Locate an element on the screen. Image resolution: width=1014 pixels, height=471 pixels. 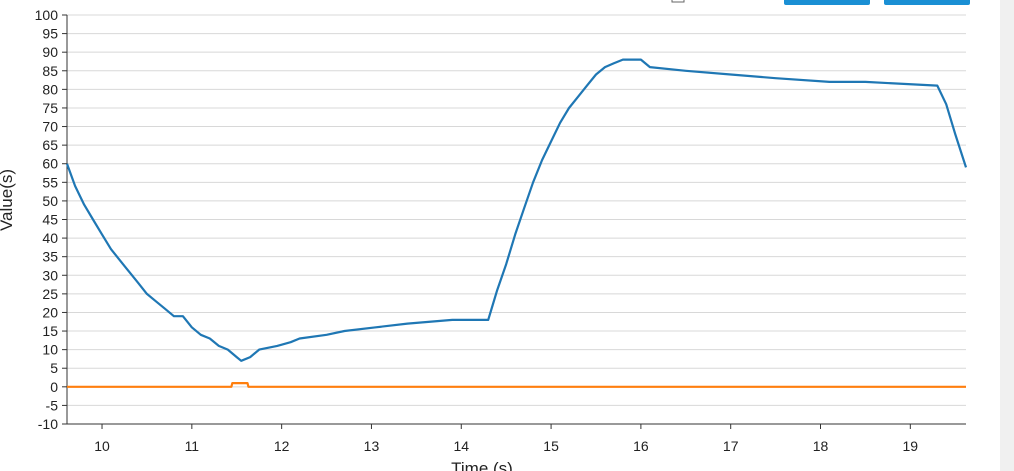
button-label: Show All is located at coordinates (927, 0).